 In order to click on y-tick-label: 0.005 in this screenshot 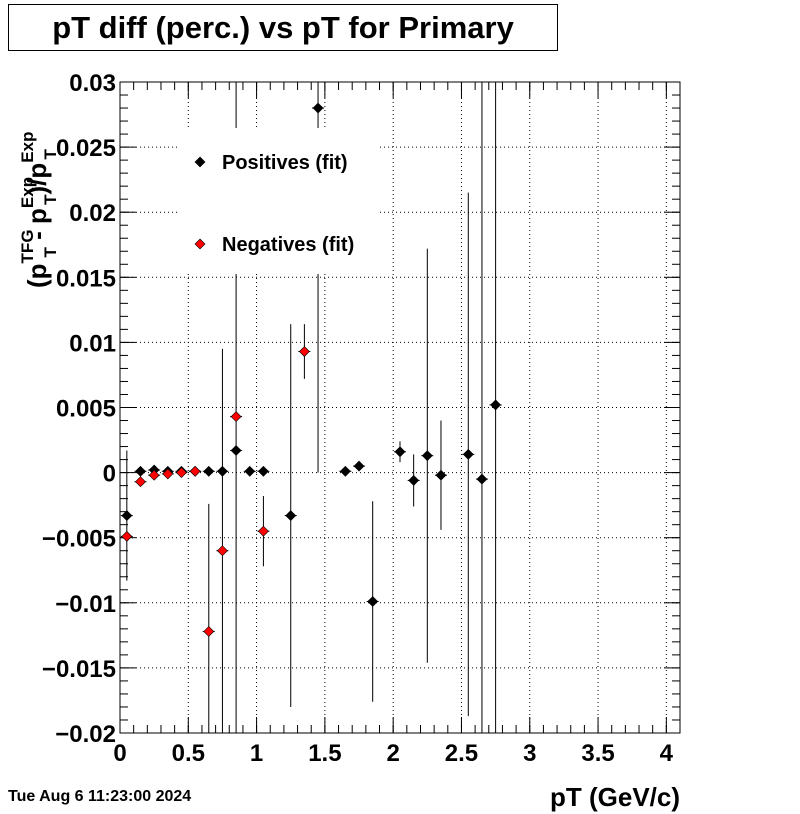, I will do `click(86, 409)`.